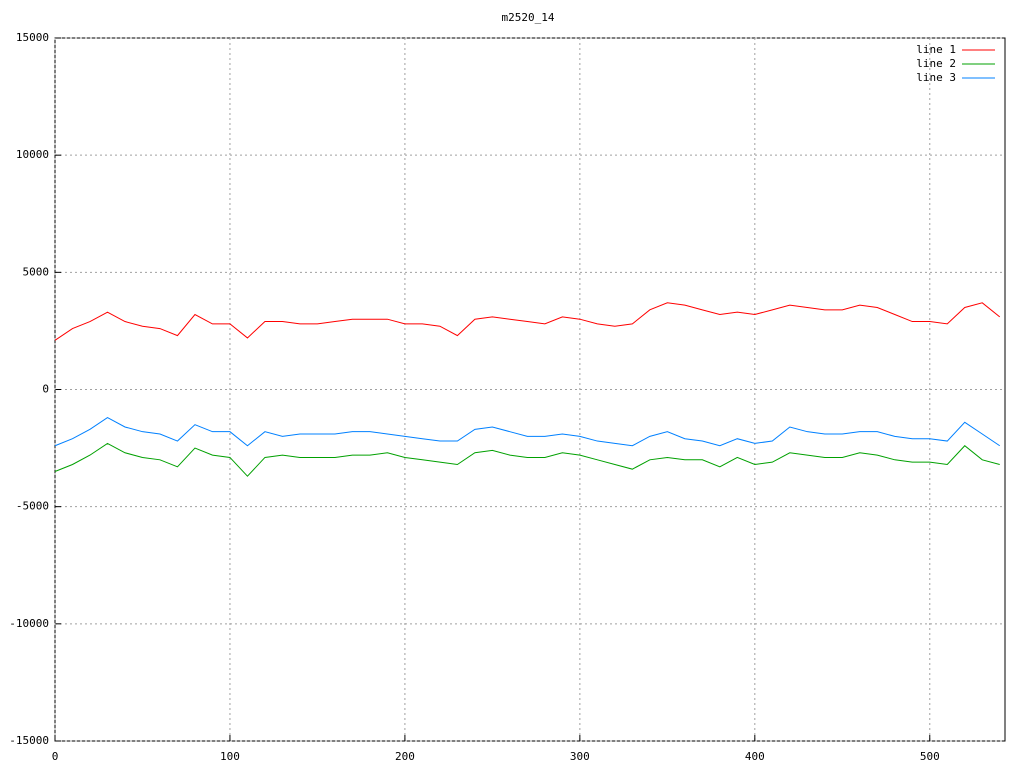 The height and width of the screenshot is (772, 1024). Describe the element at coordinates (32, 506) in the screenshot. I see `y-tick-label: -5000` at that location.